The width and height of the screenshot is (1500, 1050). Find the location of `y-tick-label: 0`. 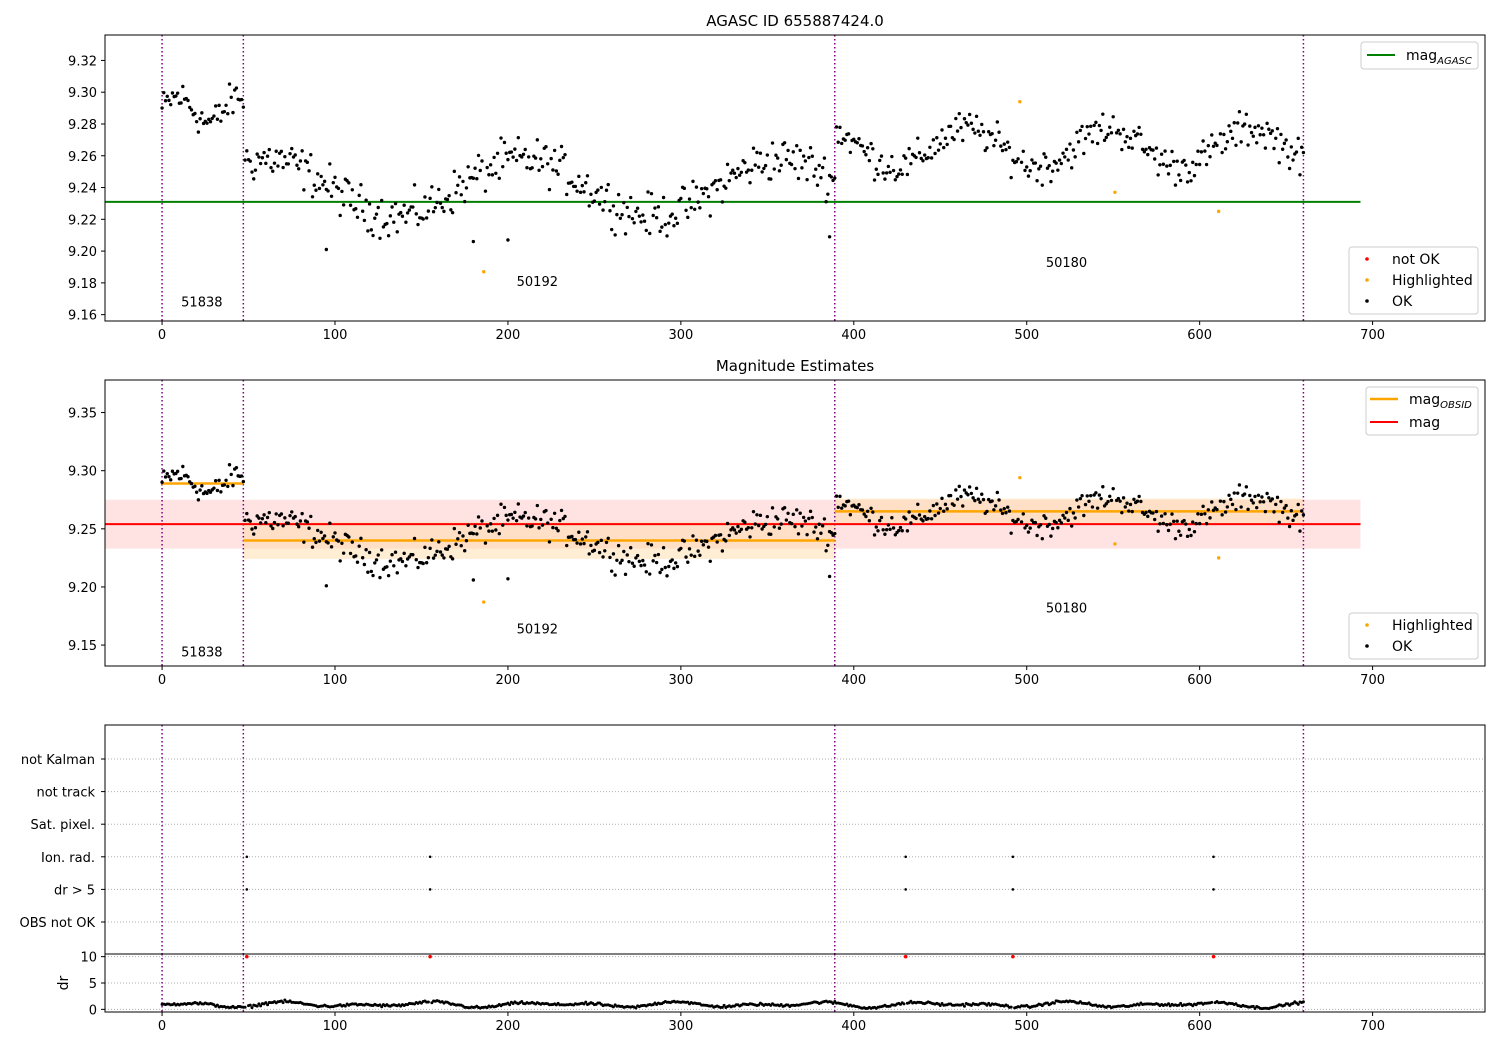

y-tick-label: 0 is located at coordinates (93, 1010).